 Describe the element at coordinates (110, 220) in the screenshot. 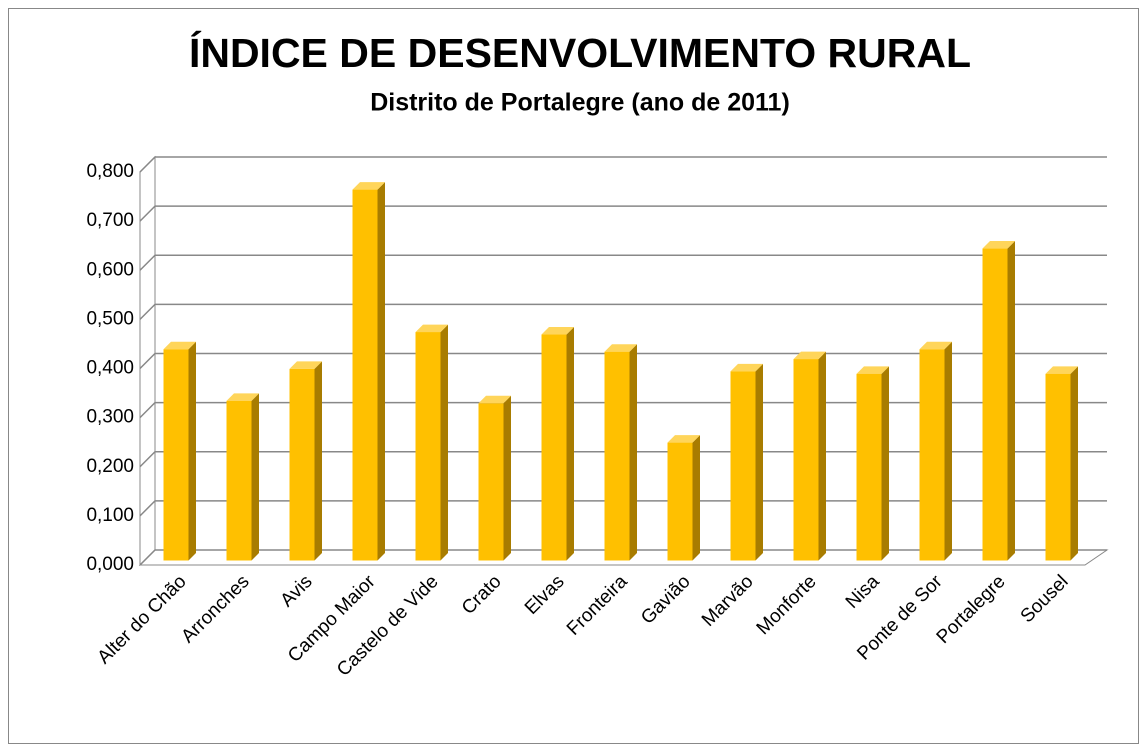

I see `y-tick-label: 0,700` at that location.